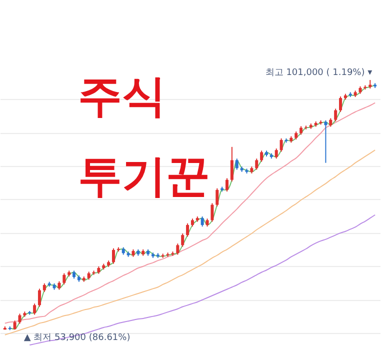  What do you see at coordinates (319, 73) in the screenshot?
I see `text: 최고 101,000 ( 1.19%) ▾` at bounding box center [319, 73].